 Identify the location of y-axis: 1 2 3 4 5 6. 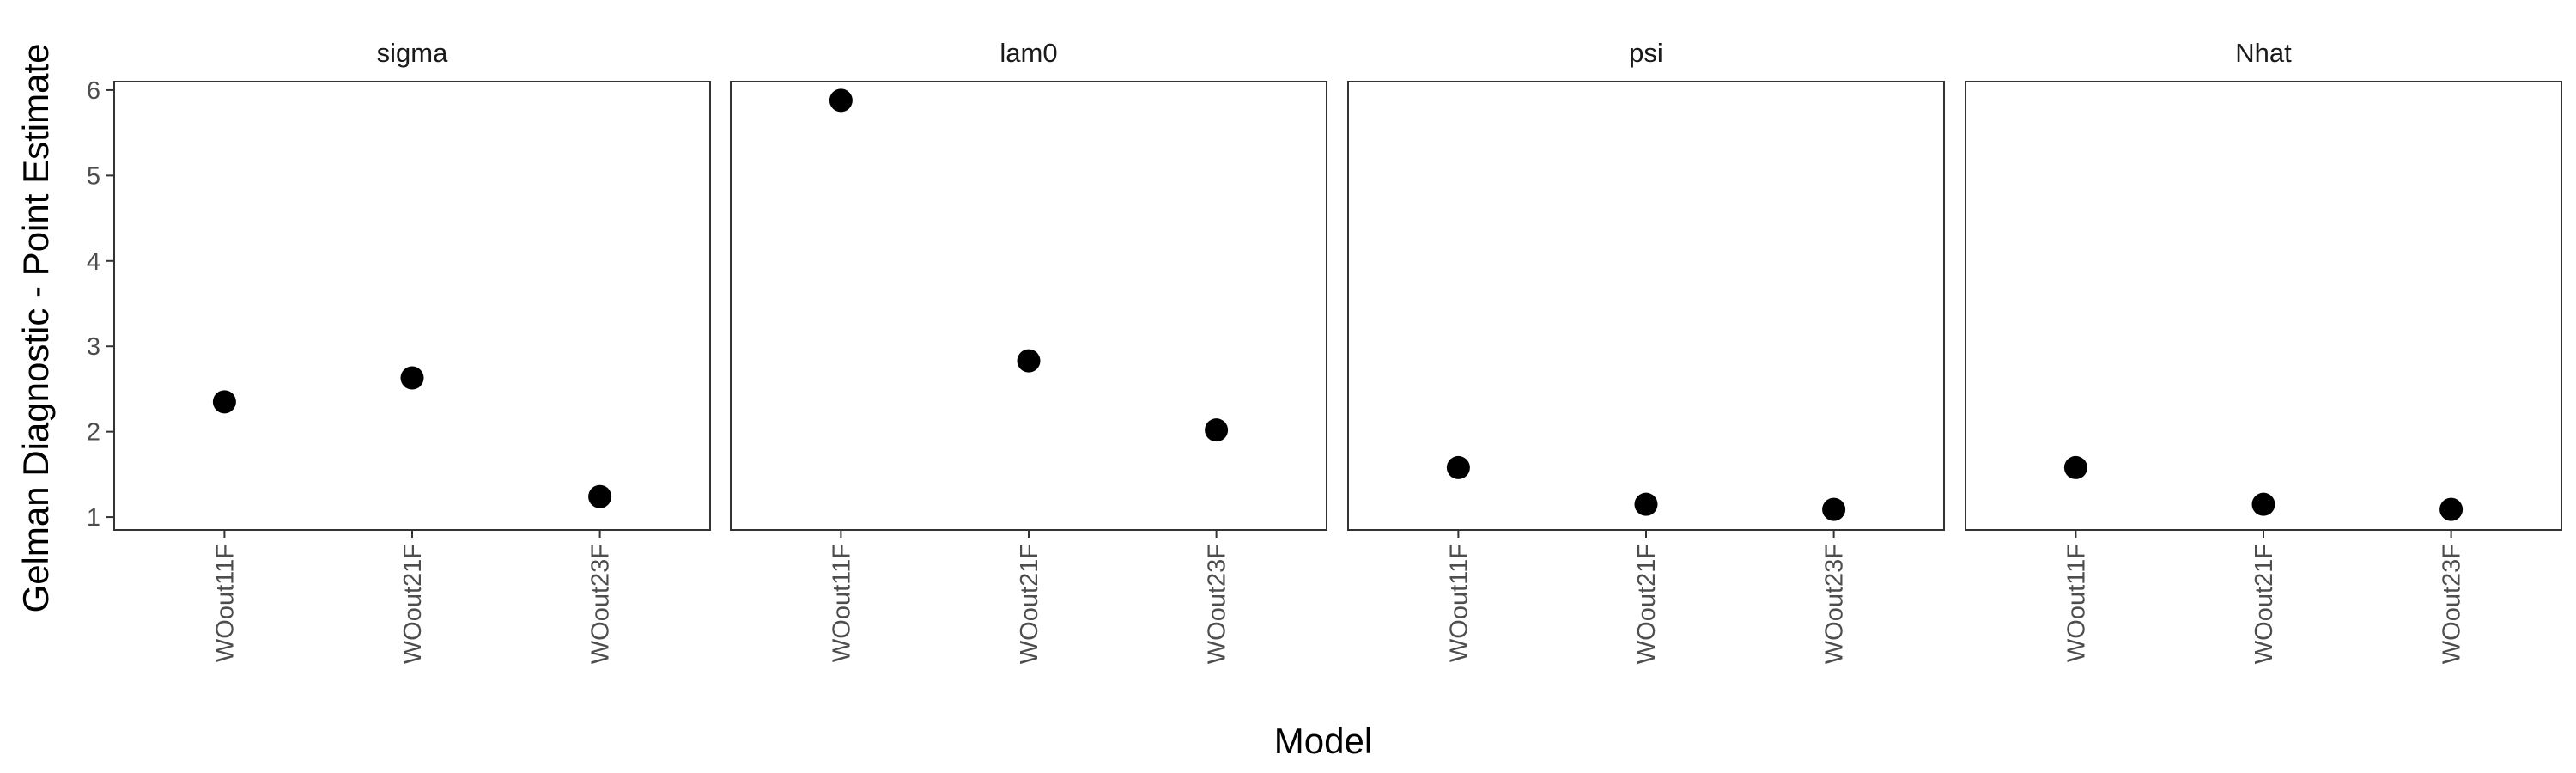
(101, 304).